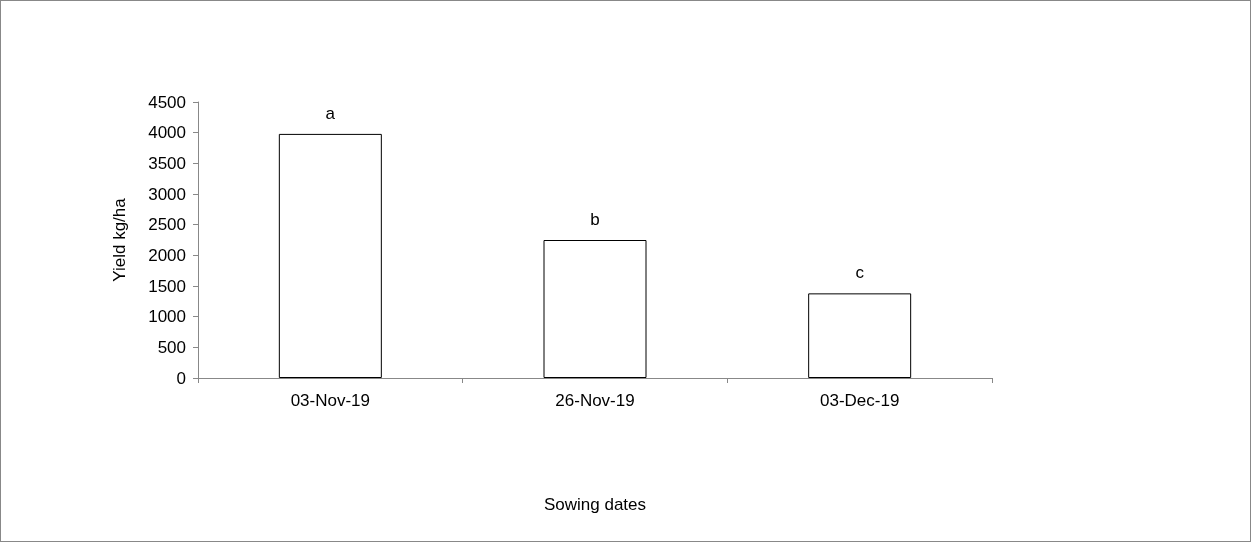 The height and width of the screenshot is (542, 1251). Describe the element at coordinates (859, 400) in the screenshot. I see `x-tick-label: 03-Dec-19` at that location.